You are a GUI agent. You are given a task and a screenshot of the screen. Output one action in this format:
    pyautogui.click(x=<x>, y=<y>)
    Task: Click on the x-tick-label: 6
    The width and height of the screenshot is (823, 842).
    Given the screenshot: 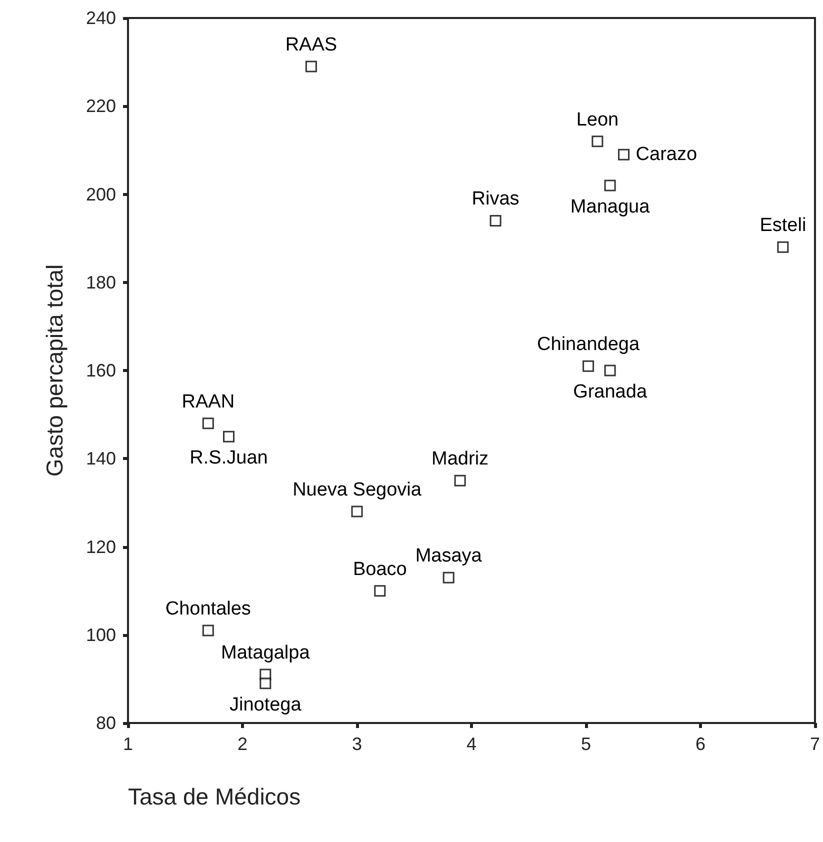 What is the action you would take?
    pyautogui.click(x=700, y=744)
    